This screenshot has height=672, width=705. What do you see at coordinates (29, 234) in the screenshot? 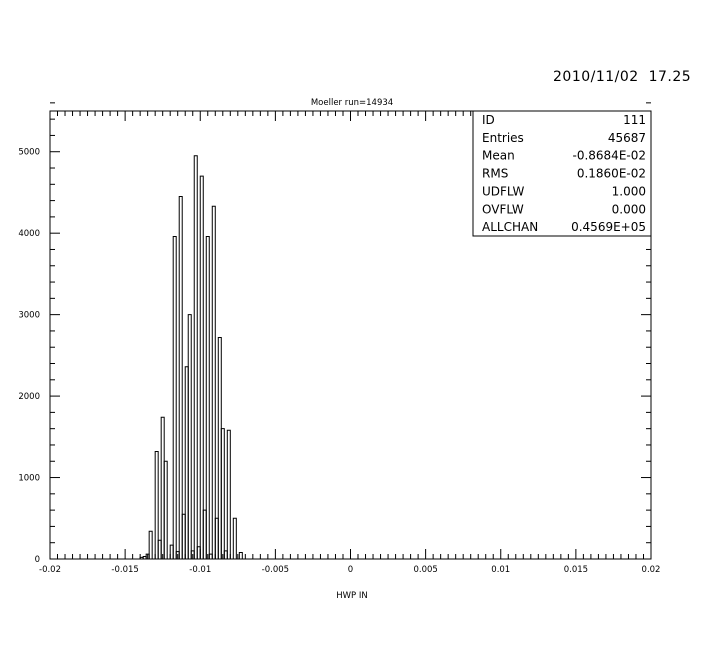
I see `y-tick-label: 4000` at bounding box center [29, 234].